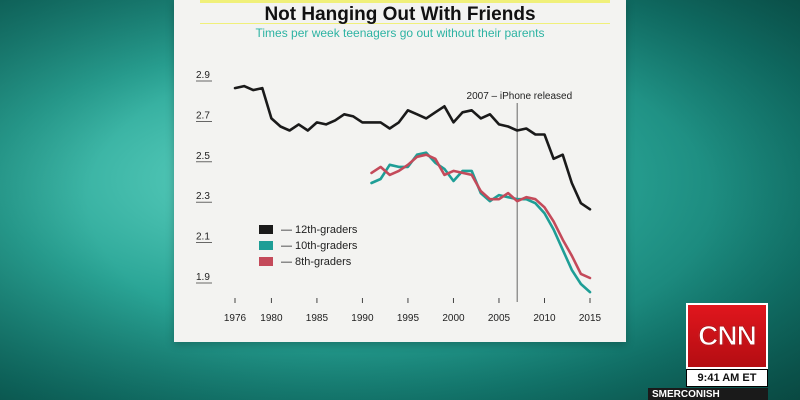 The height and width of the screenshot is (400, 800). What do you see at coordinates (499, 318) in the screenshot?
I see `x-tick-label: 2005` at bounding box center [499, 318].